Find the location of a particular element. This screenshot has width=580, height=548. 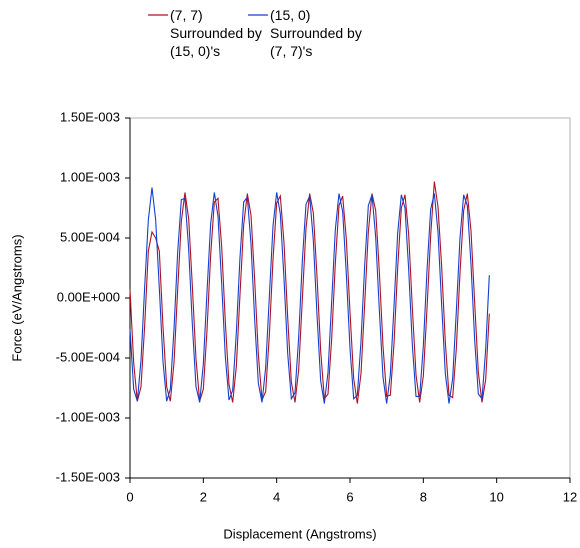

y-tick-label: 1.50E-003 is located at coordinates (90, 116).